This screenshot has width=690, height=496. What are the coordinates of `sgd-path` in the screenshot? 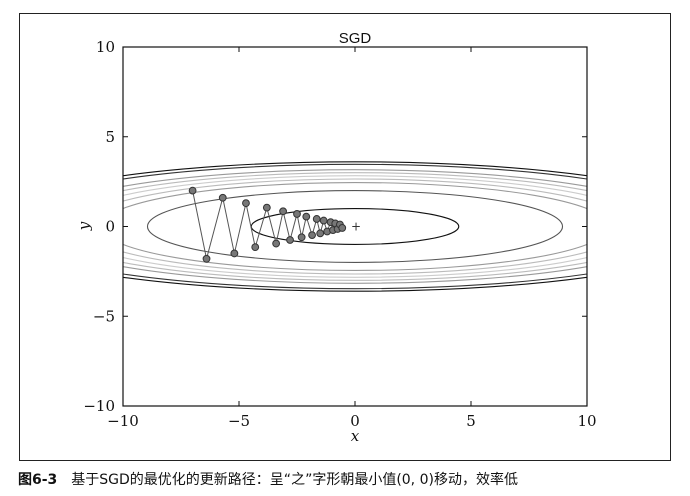 It's located at (267, 224).